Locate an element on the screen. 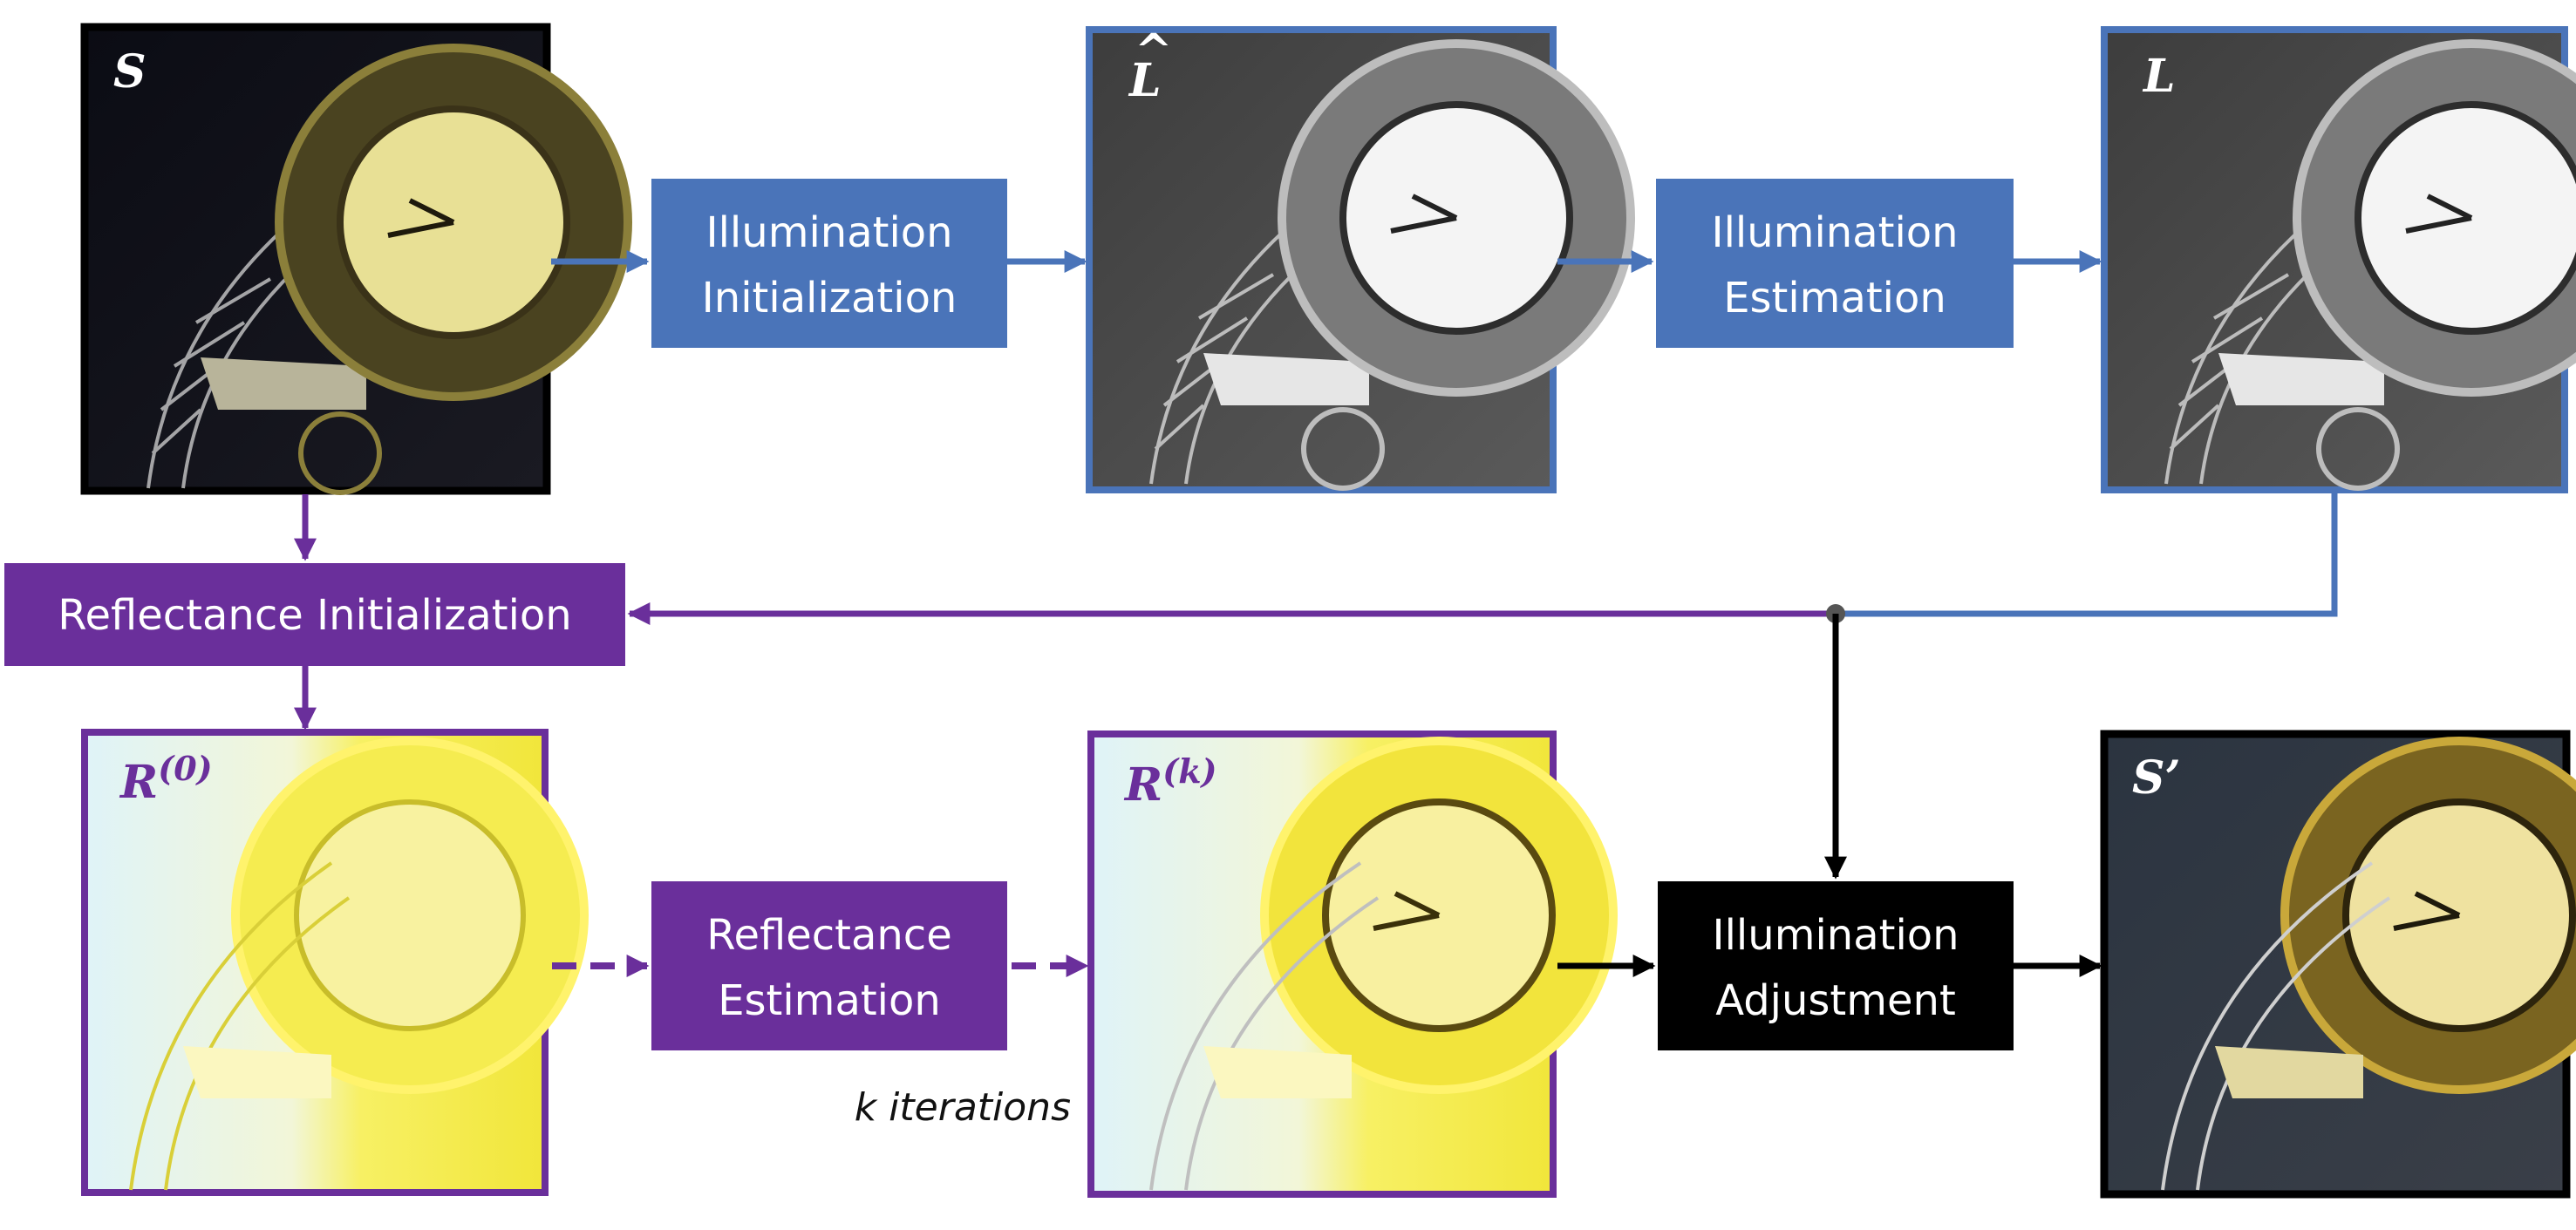 This screenshot has width=2576, height=1230. line-L-down is located at coordinates (2087, 555).